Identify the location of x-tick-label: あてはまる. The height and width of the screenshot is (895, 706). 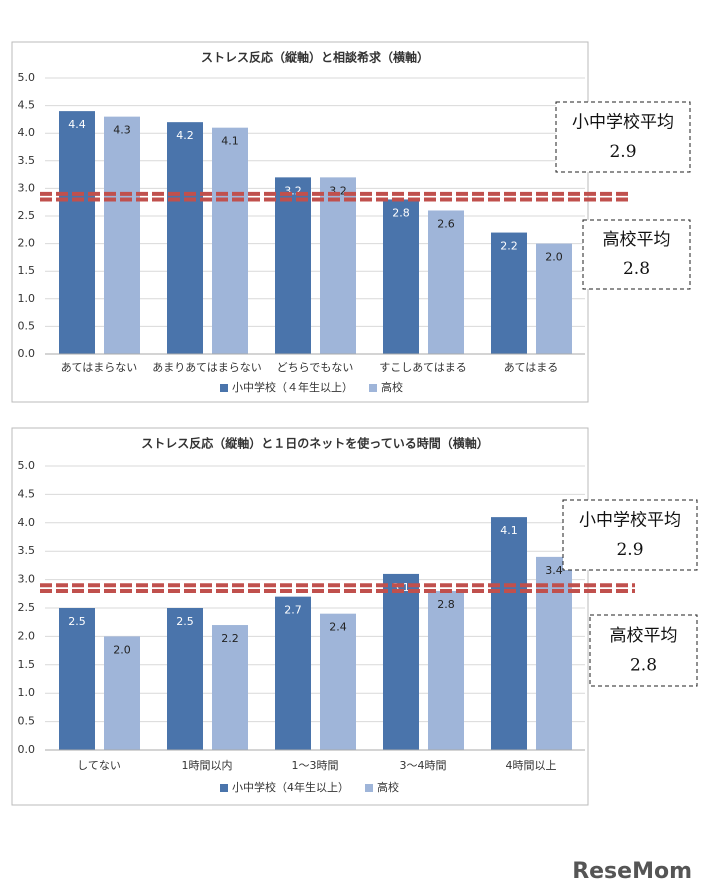
(531, 367).